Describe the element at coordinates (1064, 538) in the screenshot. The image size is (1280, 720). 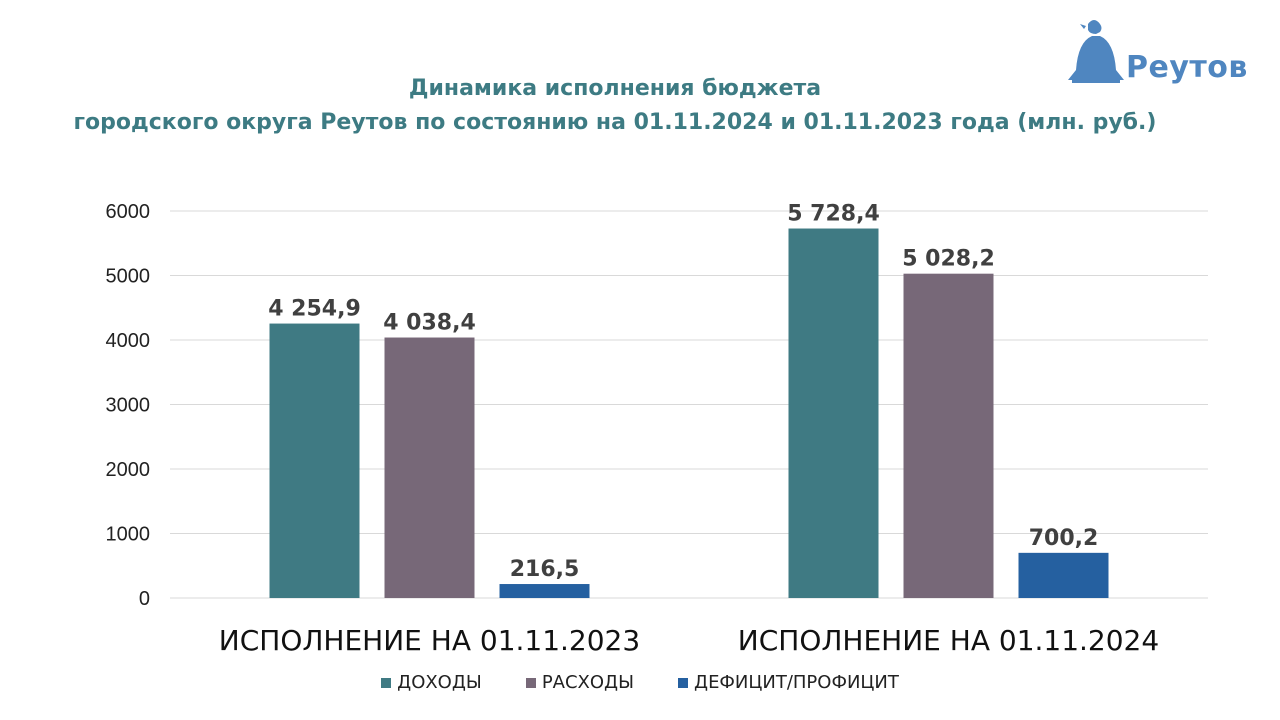
I see `data-label: 700,2` at that location.